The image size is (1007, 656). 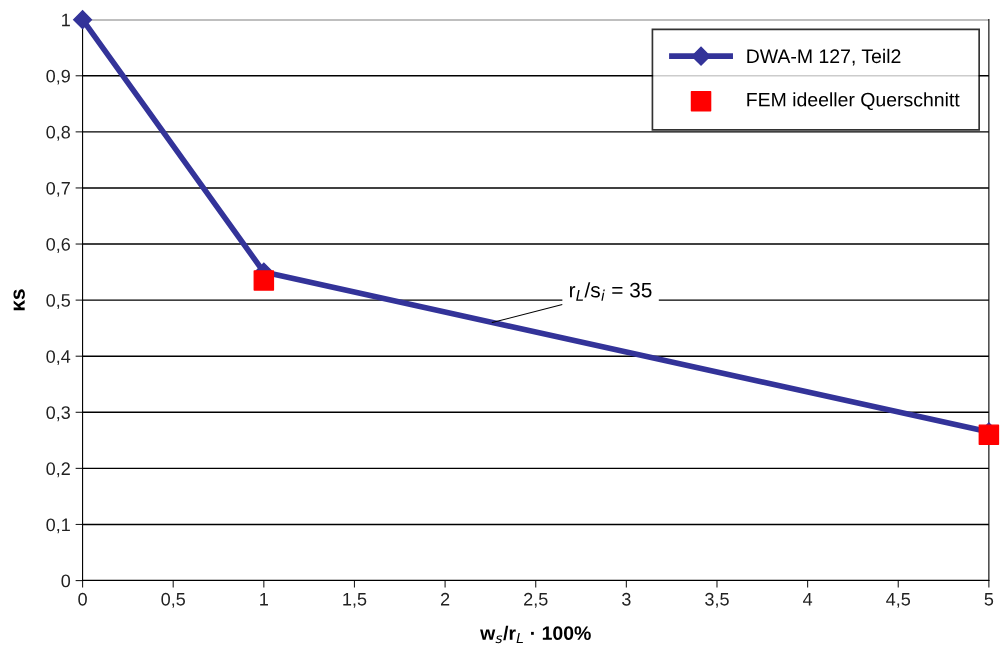 I want to click on legend-label: FEM ideeller Querschnitt, so click(x=853, y=101).